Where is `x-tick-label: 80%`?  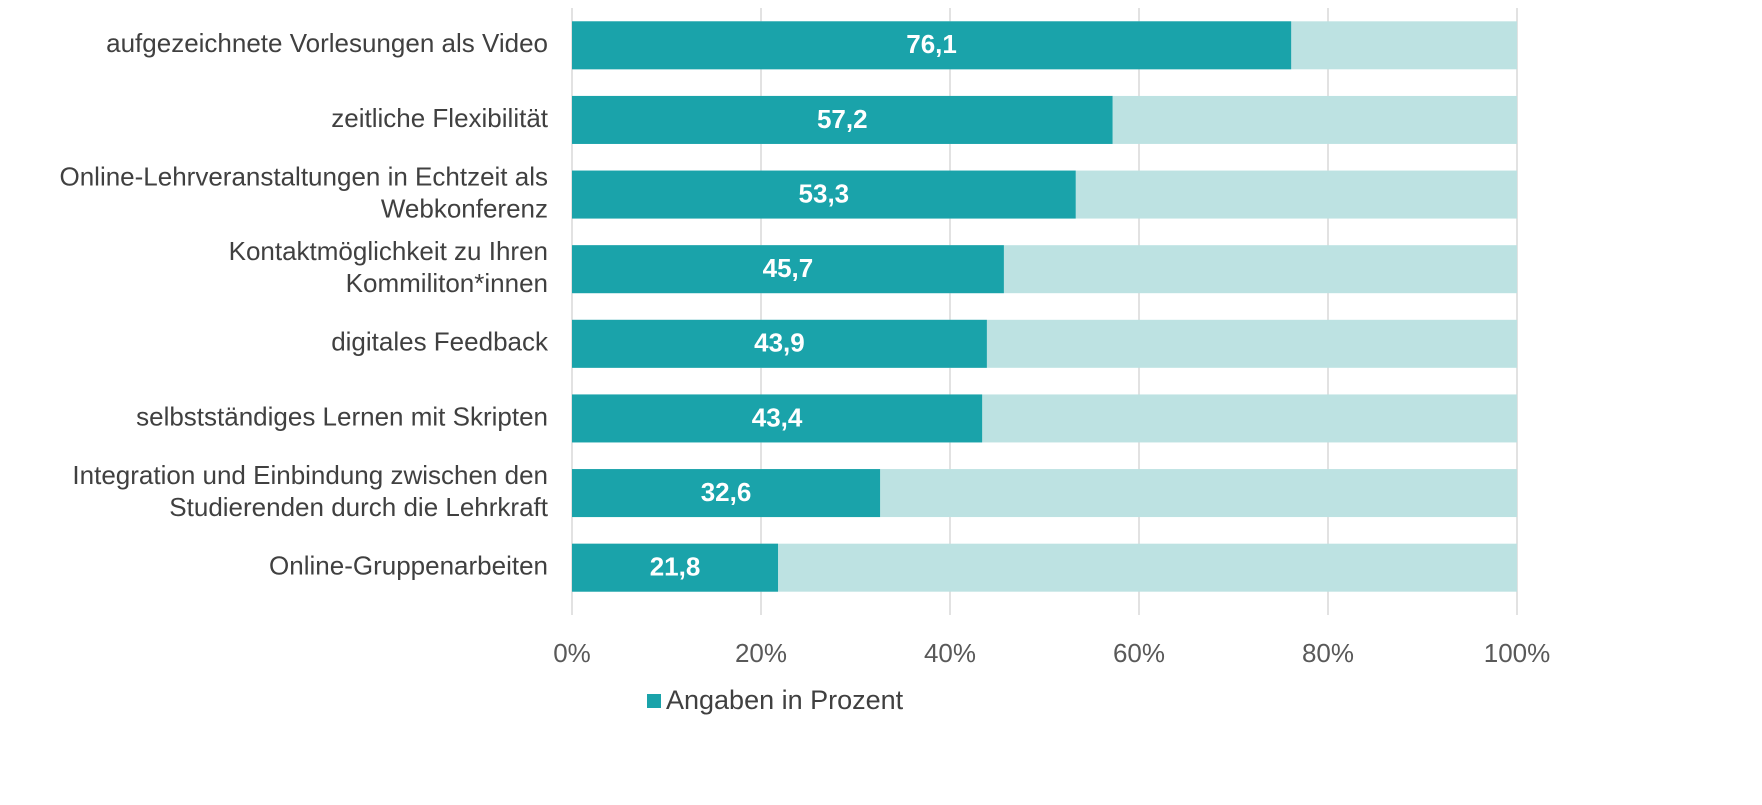
x-tick-label: 80% is located at coordinates (1328, 653).